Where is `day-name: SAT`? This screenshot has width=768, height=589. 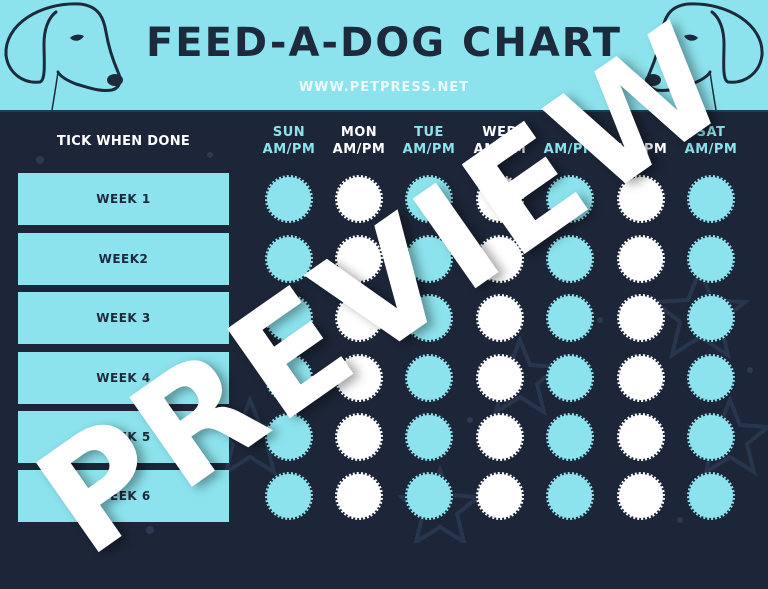 day-name: SAT is located at coordinates (711, 132).